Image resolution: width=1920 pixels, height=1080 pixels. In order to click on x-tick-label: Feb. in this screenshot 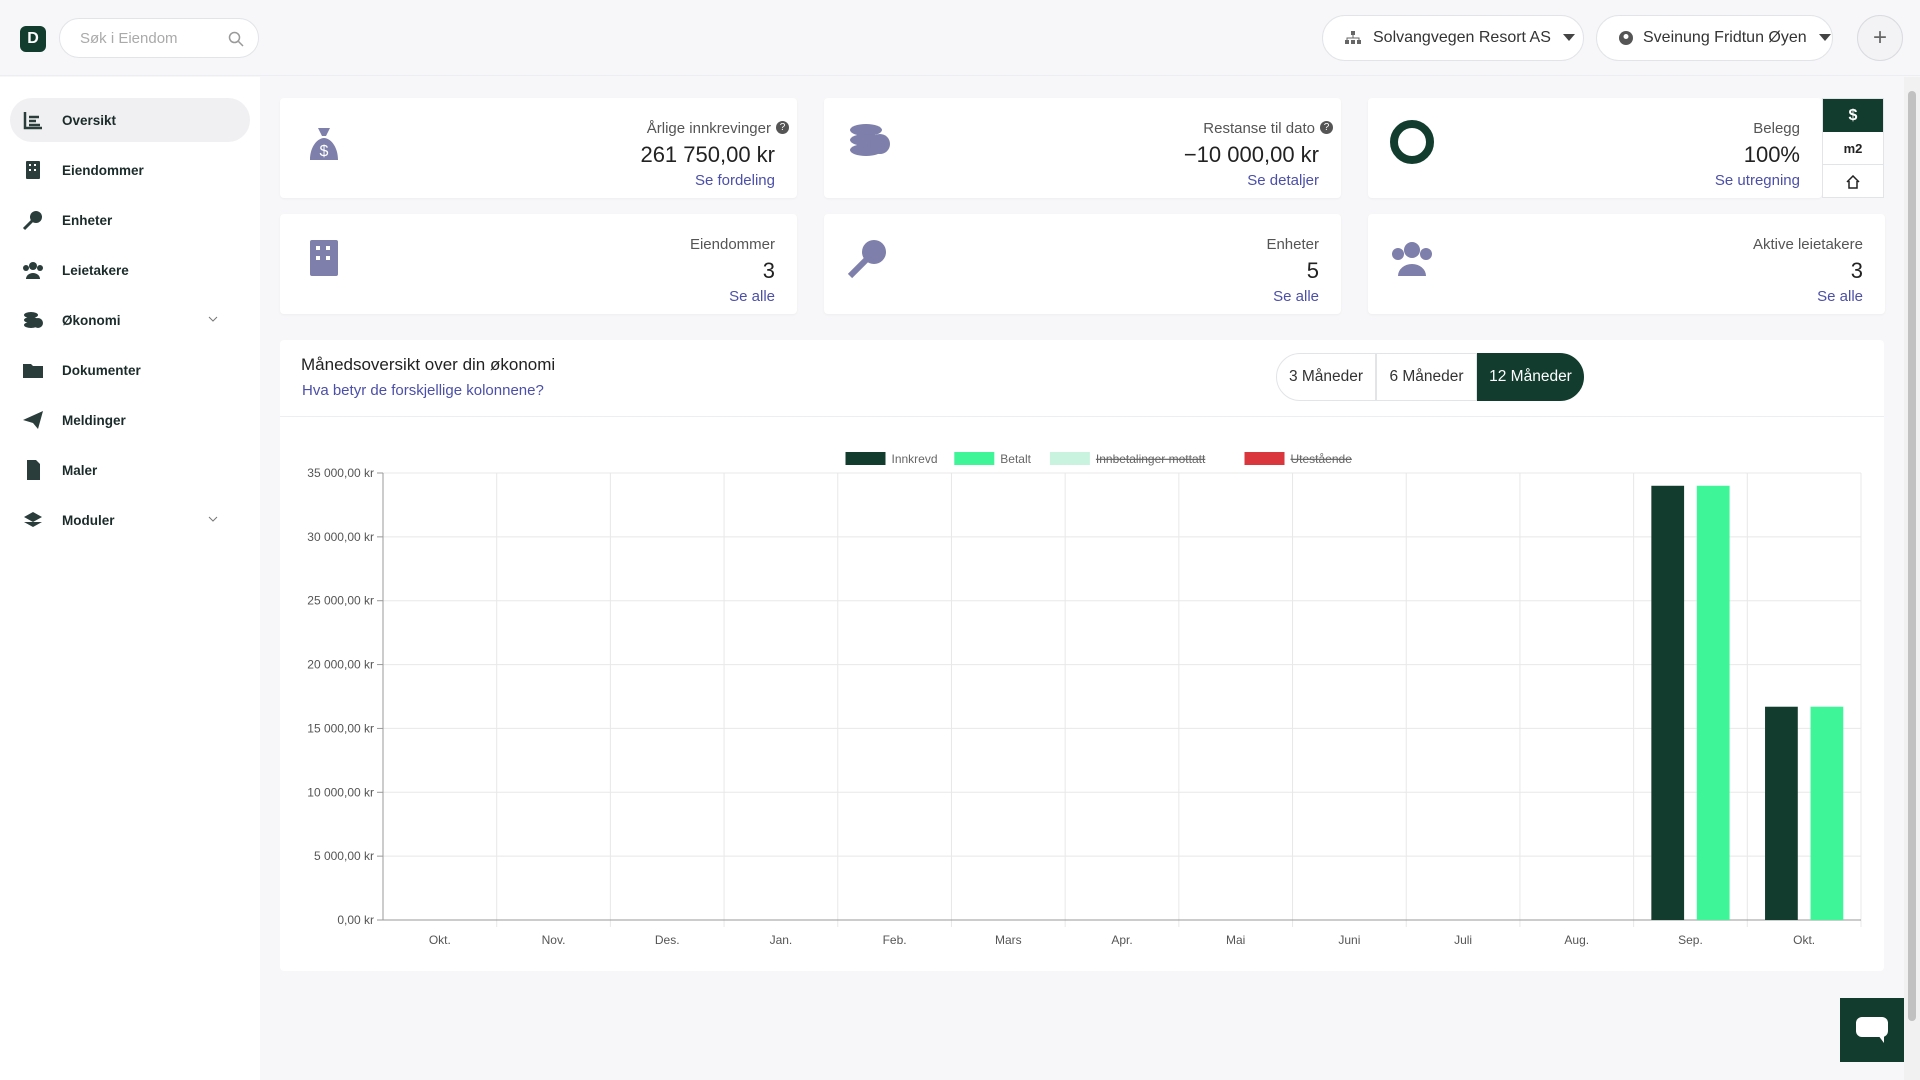, I will do `click(895, 940)`.